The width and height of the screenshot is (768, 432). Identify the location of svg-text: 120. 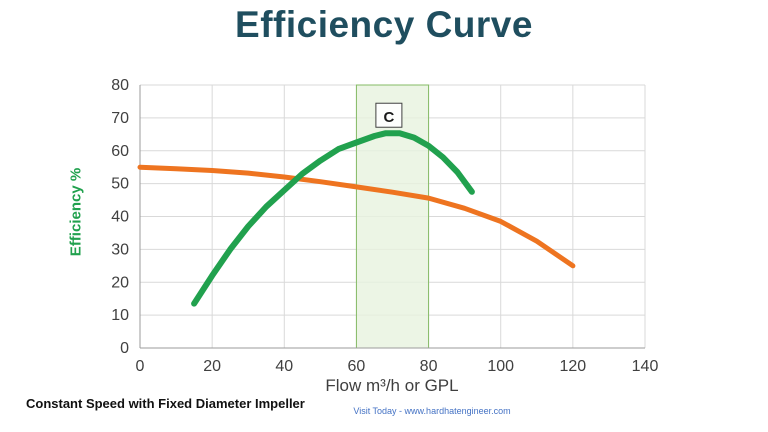
(573, 366).